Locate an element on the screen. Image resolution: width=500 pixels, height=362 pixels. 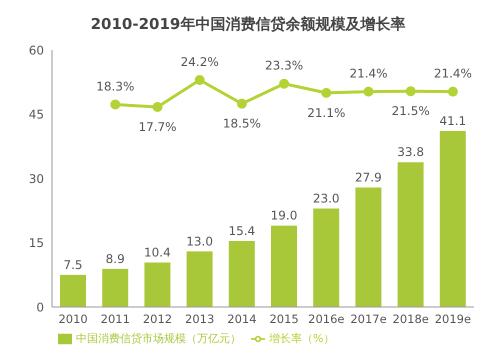
data-label: 15.4 is located at coordinates (242, 231).